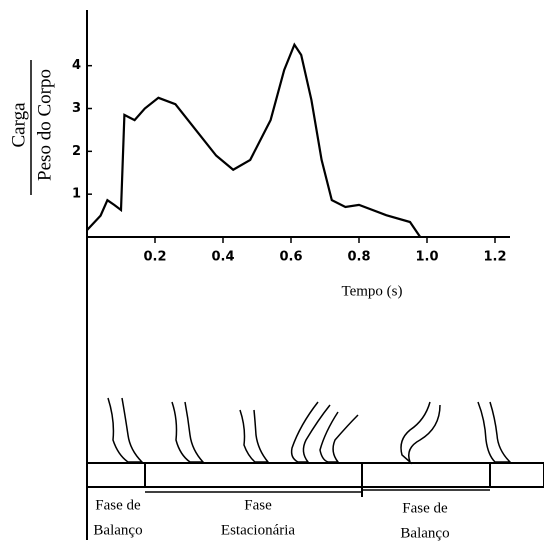 The width and height of the screenshot is (544, 545). I want to click on ground-bar, so click(315, 475).